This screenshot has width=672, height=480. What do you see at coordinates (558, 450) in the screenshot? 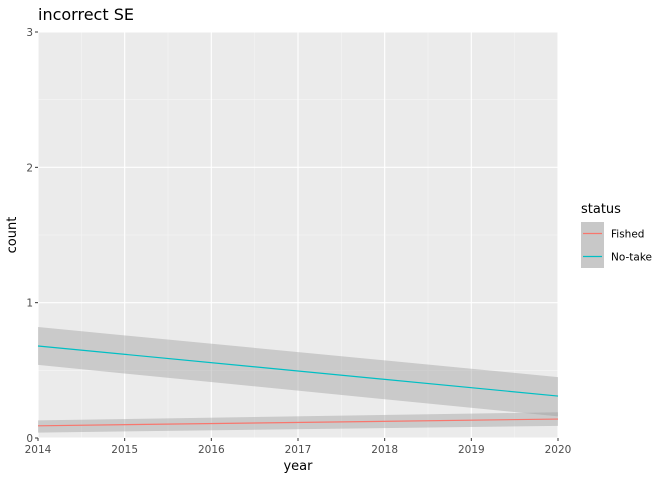
I see `x-tick-label: 2020` at bounding box center [558, 450].